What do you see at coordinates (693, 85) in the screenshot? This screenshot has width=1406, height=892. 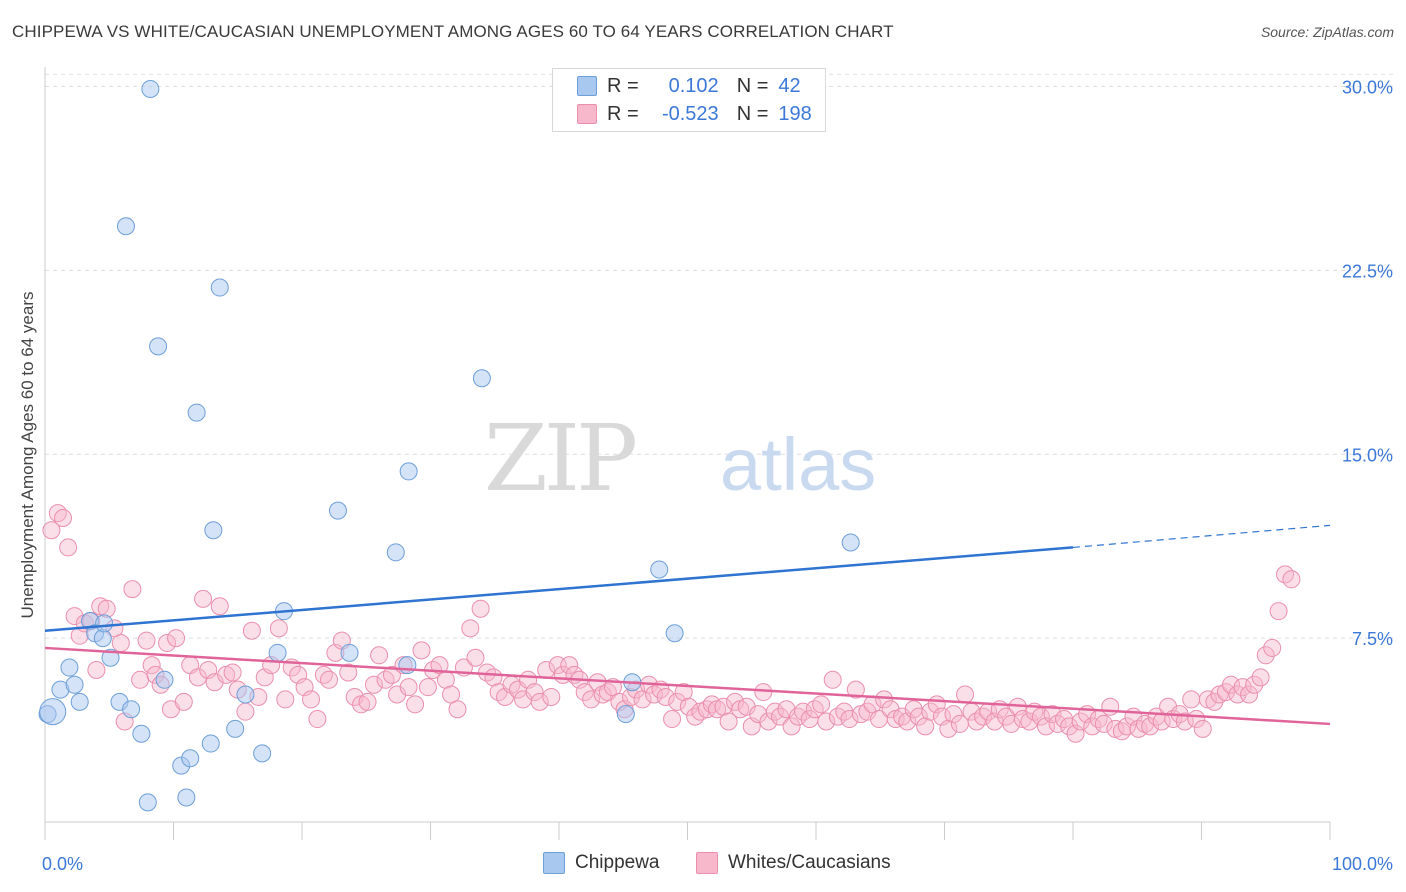 I see `legend-r-value: 0.102` at bounding box center [693, 85].